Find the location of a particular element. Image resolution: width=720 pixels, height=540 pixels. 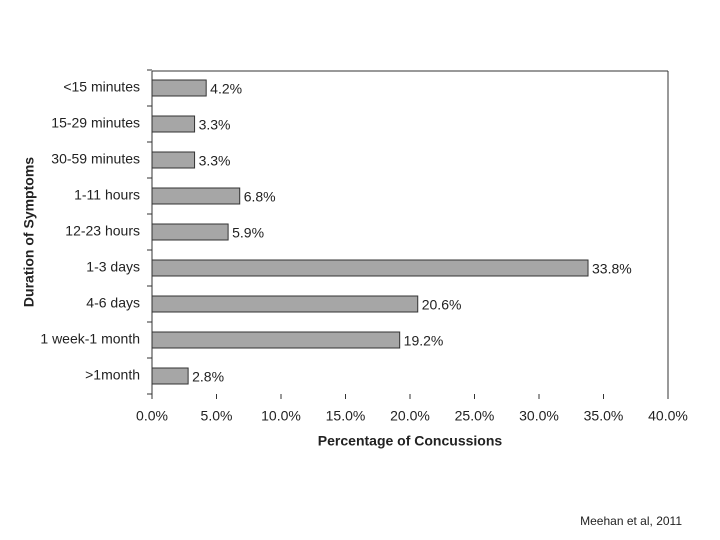

value-label: 6.8% is located at coordinates (260, 197).